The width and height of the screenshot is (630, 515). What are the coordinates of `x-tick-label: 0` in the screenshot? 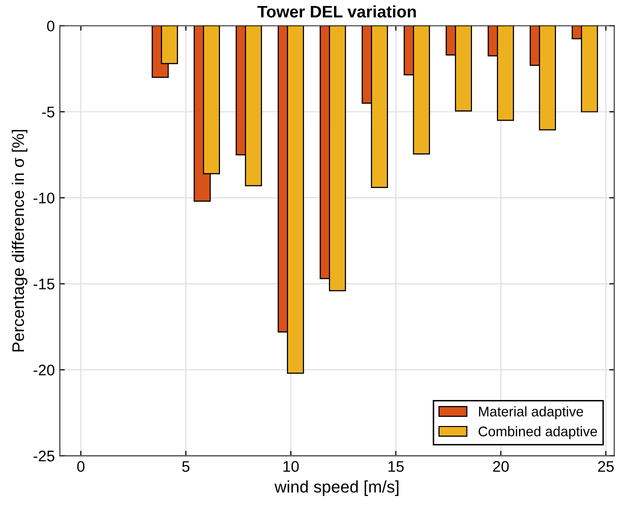 It's located at (80, 466).